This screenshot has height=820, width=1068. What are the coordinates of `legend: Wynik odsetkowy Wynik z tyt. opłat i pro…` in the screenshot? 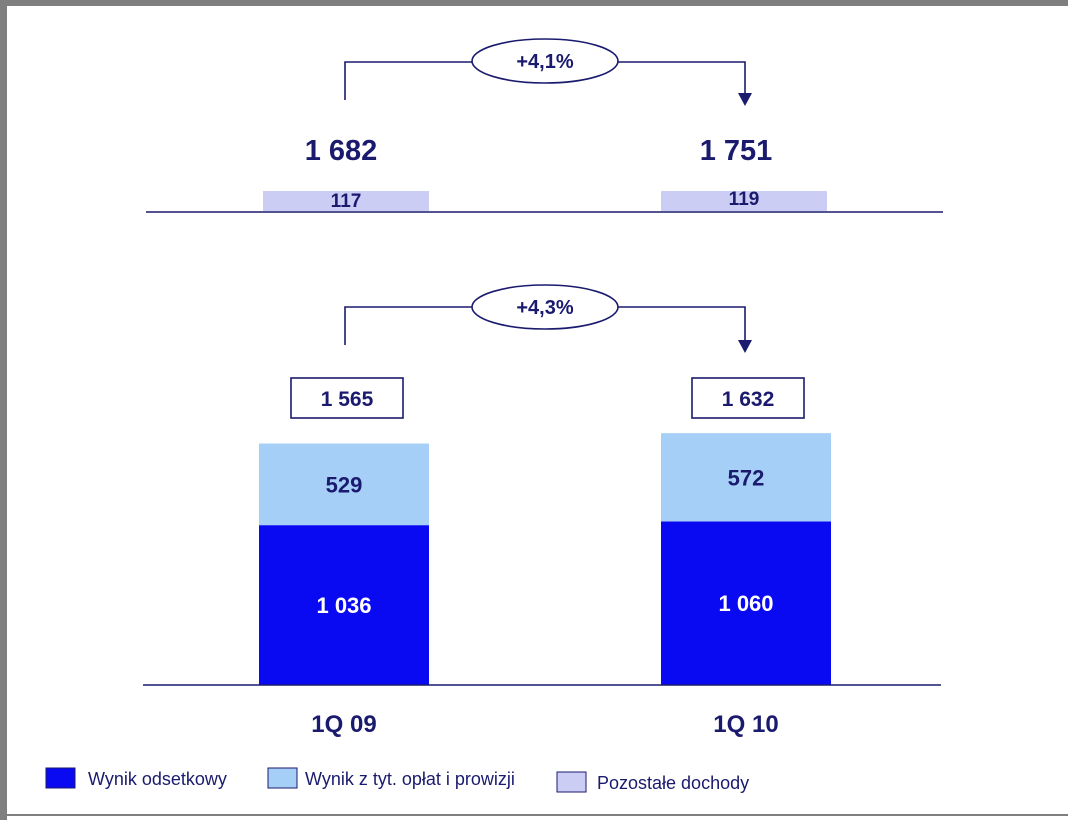 It's located at (397, 780).